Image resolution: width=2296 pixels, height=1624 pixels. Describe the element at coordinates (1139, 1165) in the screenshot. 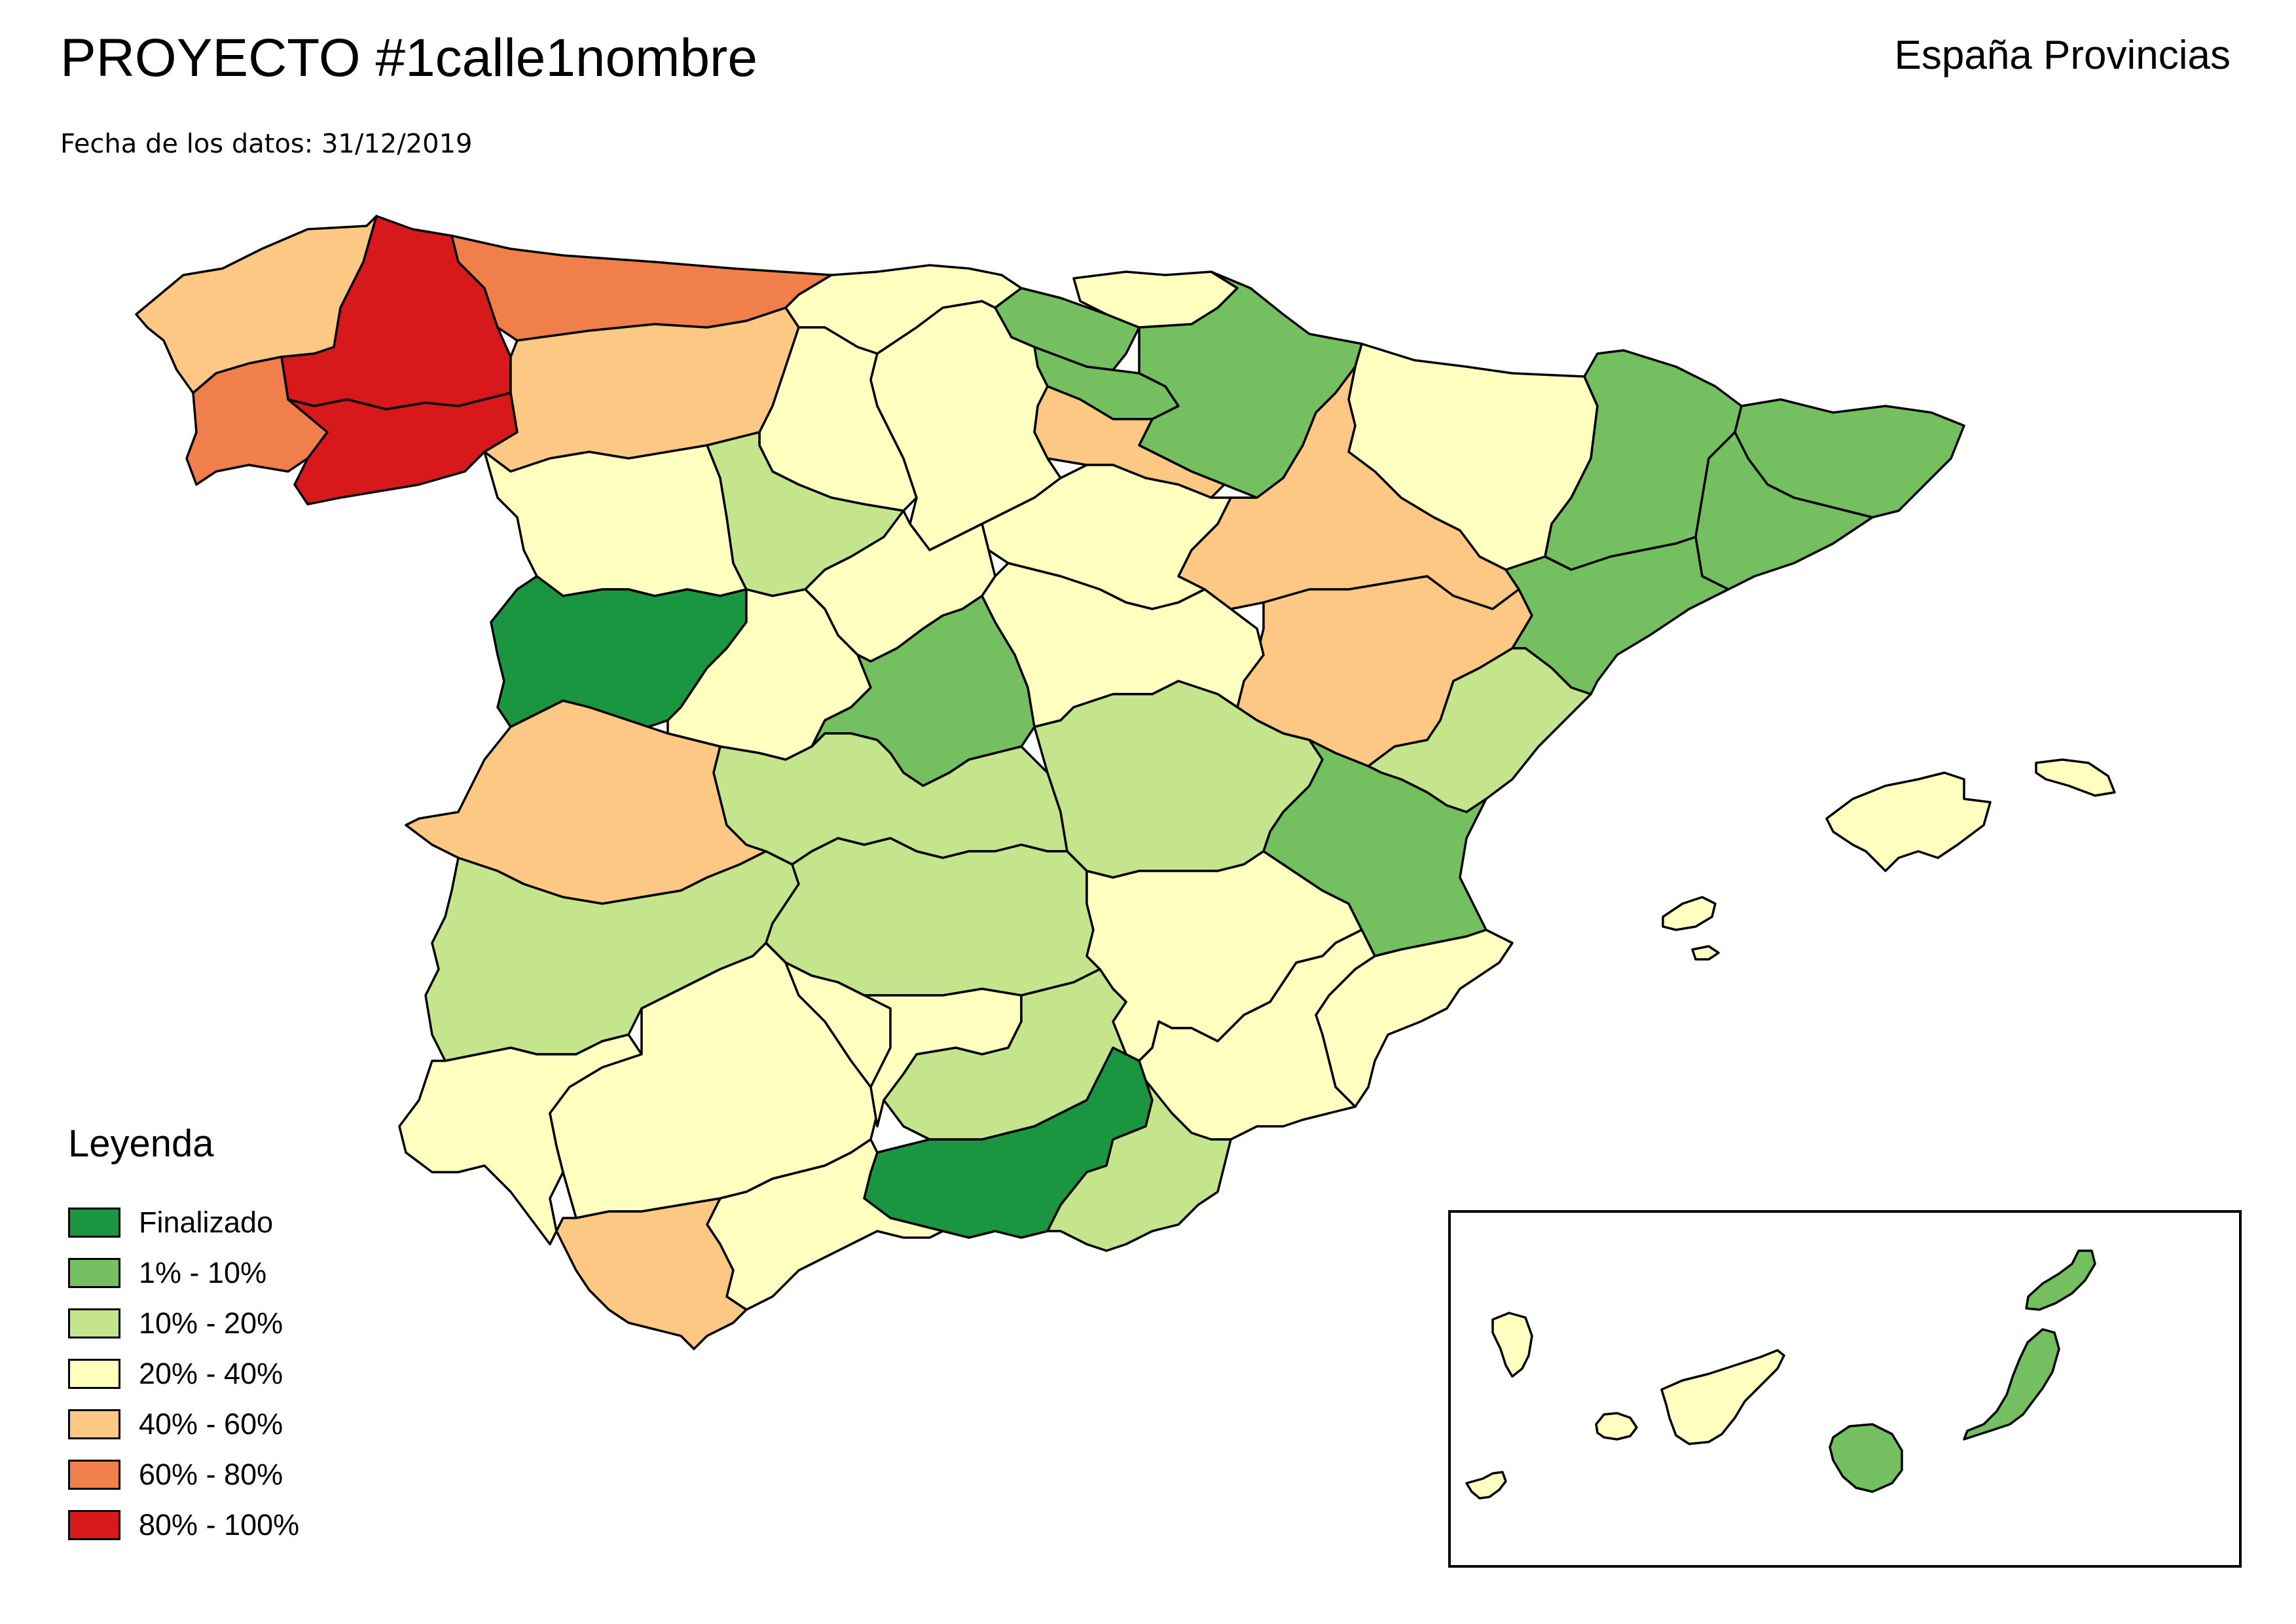

I see `province-almeria` at that location.